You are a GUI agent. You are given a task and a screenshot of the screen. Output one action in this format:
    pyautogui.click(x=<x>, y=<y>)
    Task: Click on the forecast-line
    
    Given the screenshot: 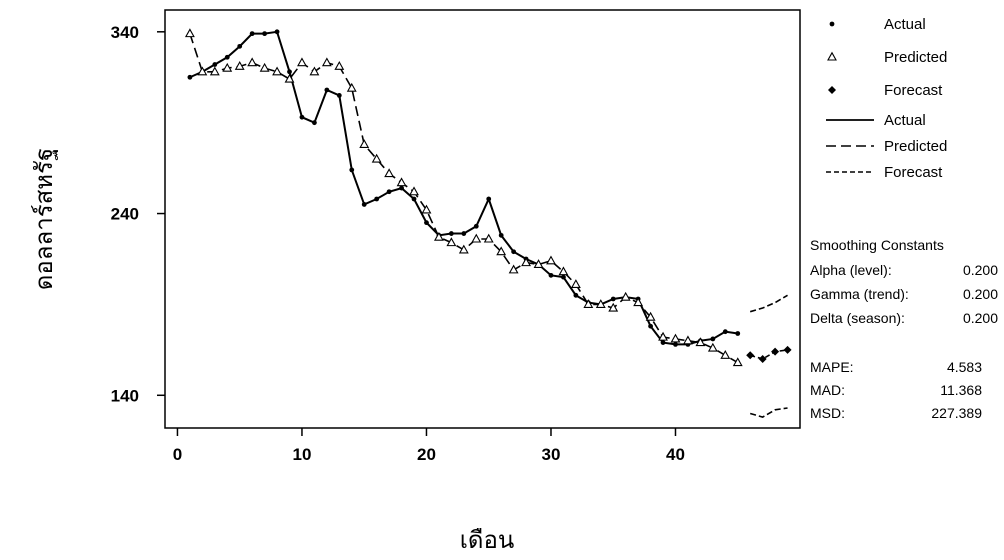 What is the action you would take?
    pyautogui.click(x=768, y=354)
    